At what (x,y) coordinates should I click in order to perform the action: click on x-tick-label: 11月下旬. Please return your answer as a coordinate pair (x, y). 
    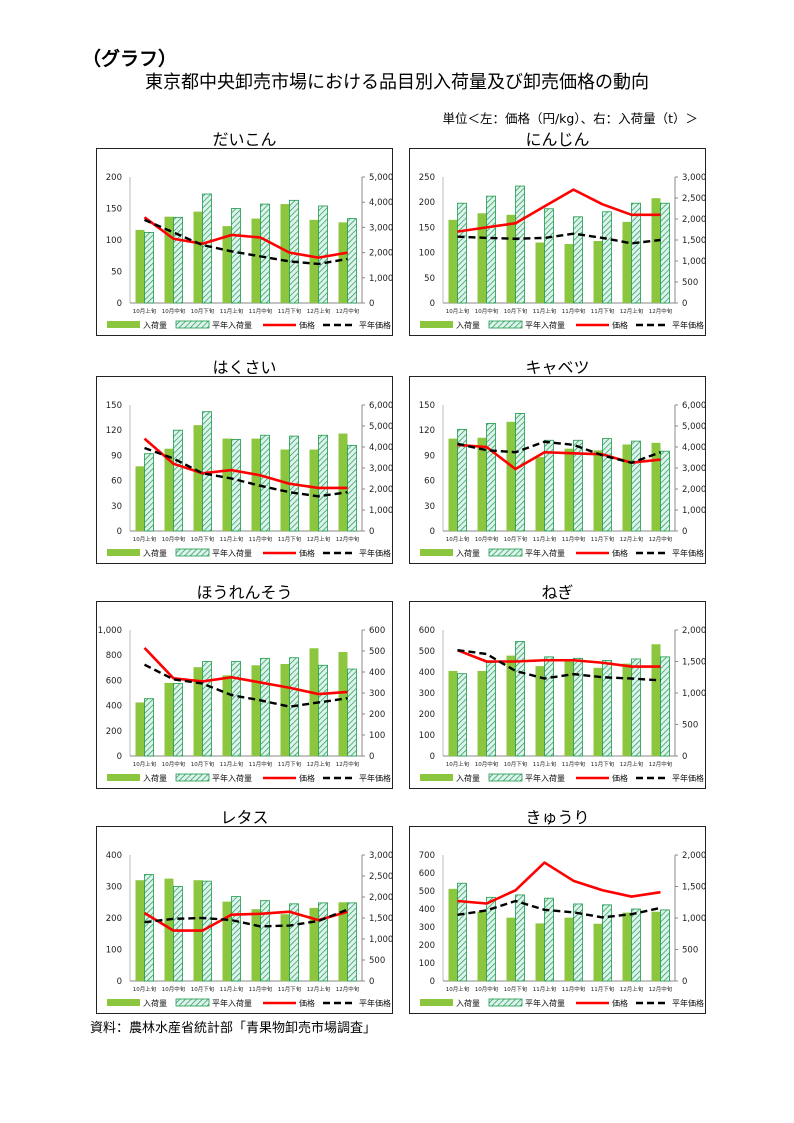
    Looking at the image, I should click on (603, 311).